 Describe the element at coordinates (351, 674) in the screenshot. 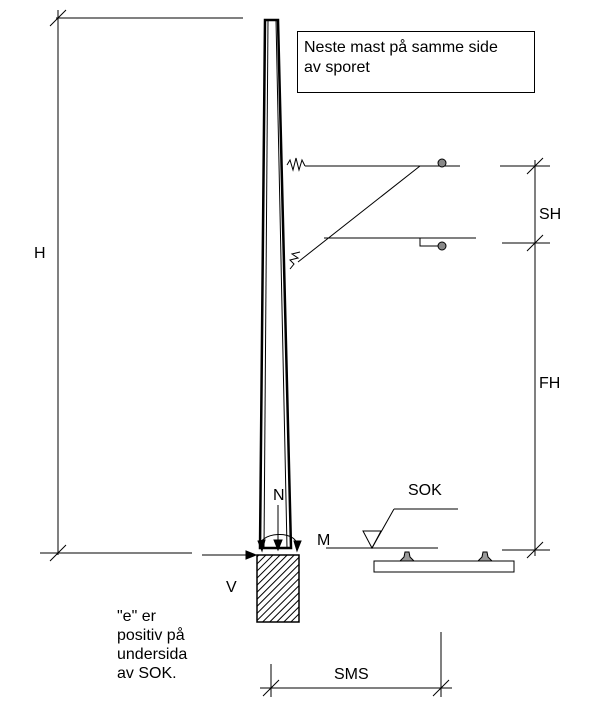

I see `label-sms: SMS` at that location.